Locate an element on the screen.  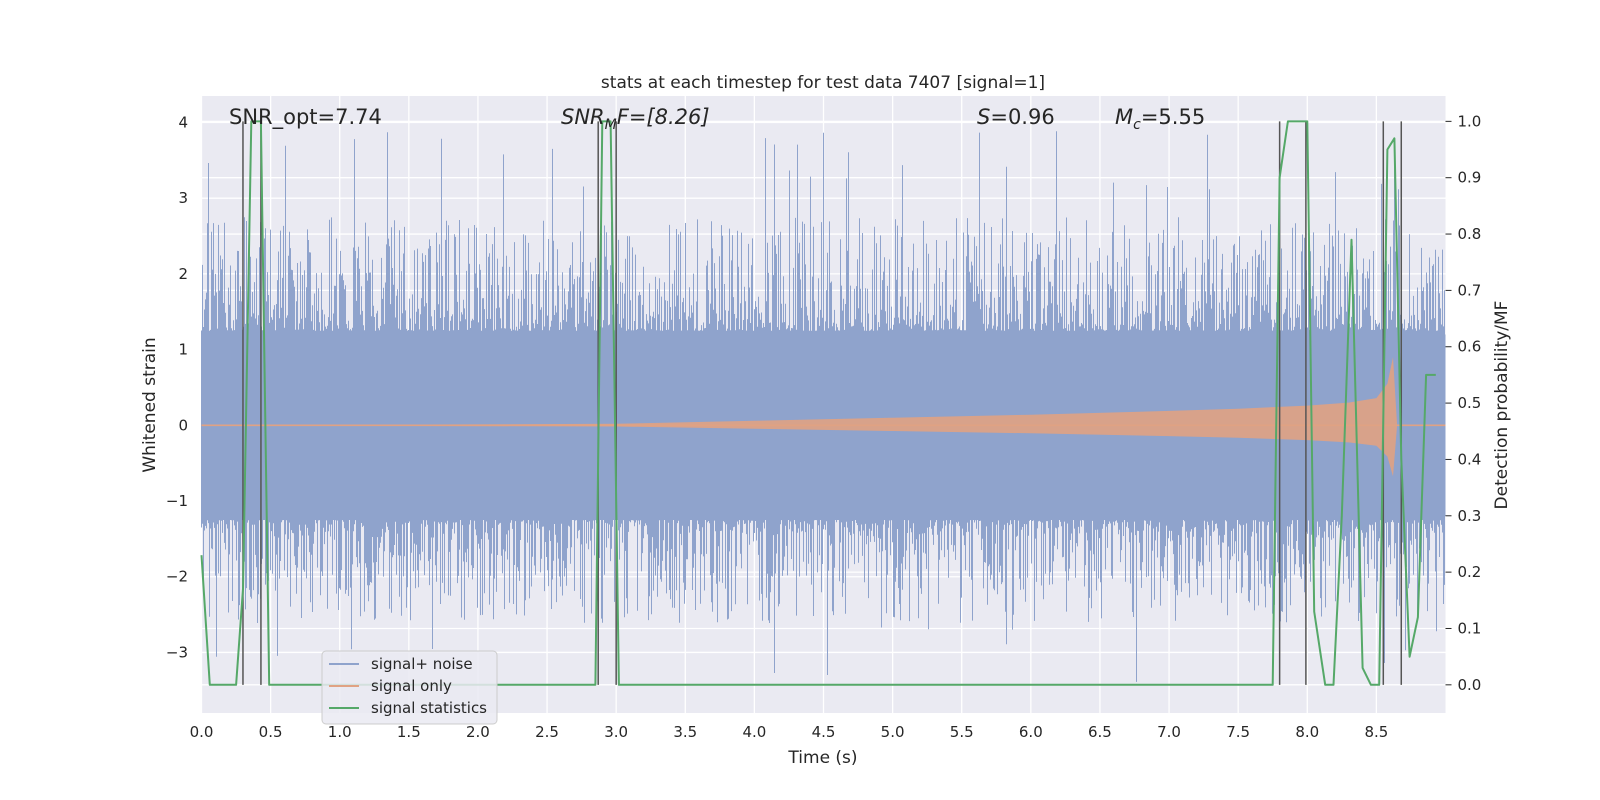
y-right-tick-label: 0.2 is located at coordinates (1470, 572).